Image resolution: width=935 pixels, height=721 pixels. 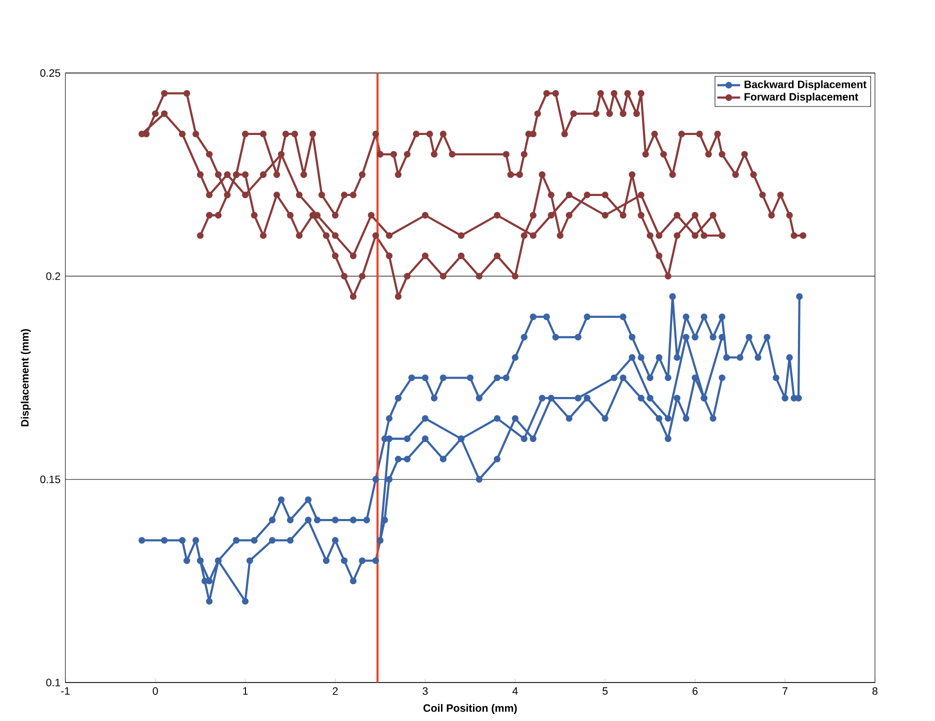 What do you see at coordinates (515, 690) in the screenshot?
I see `x-tick-label: 4` at bounding box center [515, 690].